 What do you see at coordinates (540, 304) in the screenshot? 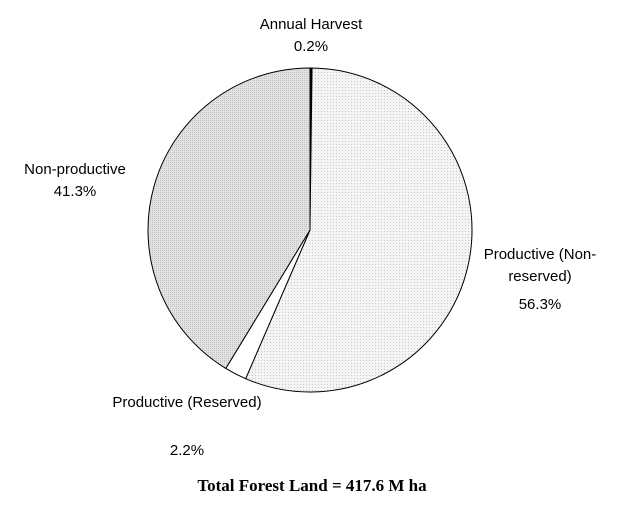
I see `slice-value-label: 56.3%` at bounding box center [540, 304].